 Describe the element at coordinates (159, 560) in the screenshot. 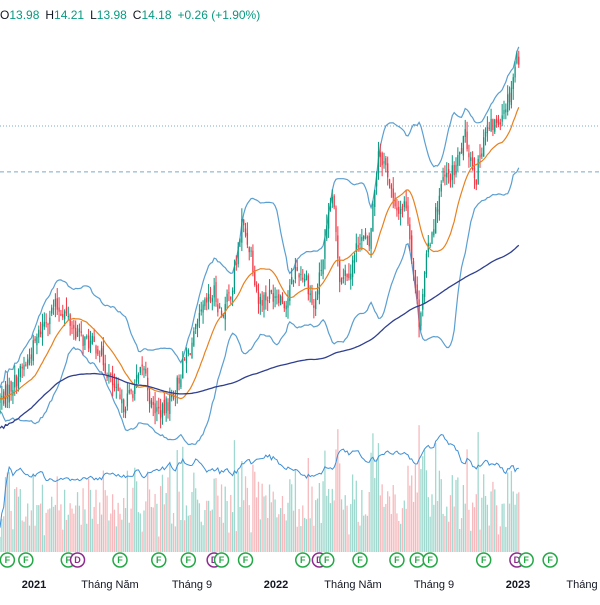

I see `financial-marker: F` at that location.